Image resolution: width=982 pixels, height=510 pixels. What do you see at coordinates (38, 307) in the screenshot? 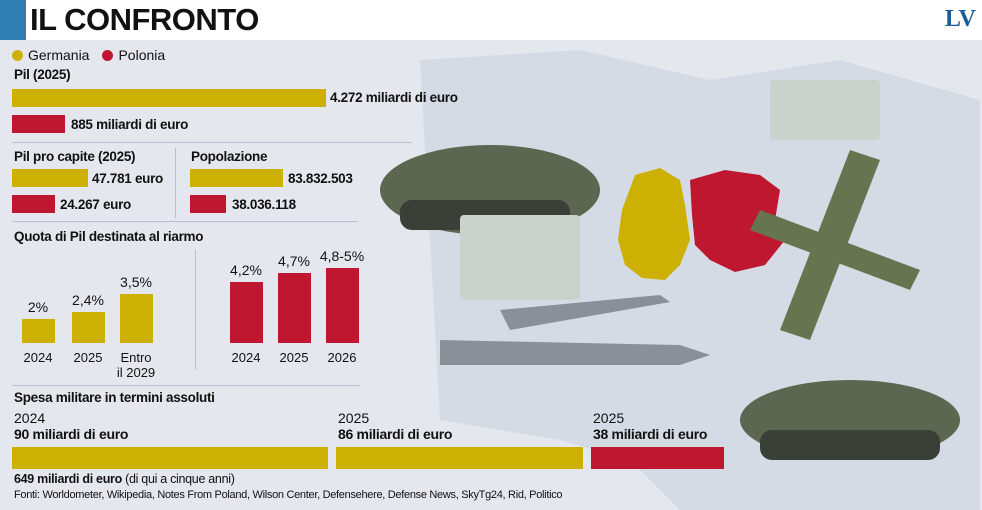
I see `quota-value-label: 2%` at bounding box center [38, 307].